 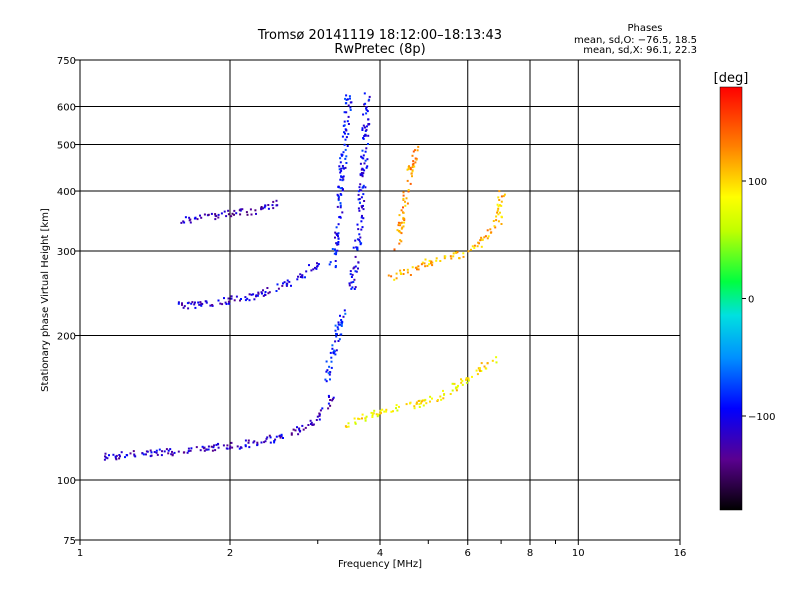 What do you see at coordinates (45, 300) in the screenshot?
I see `y-axis-label: Stationary phase Virtual Height [km]` at bounding box center [45, 300].